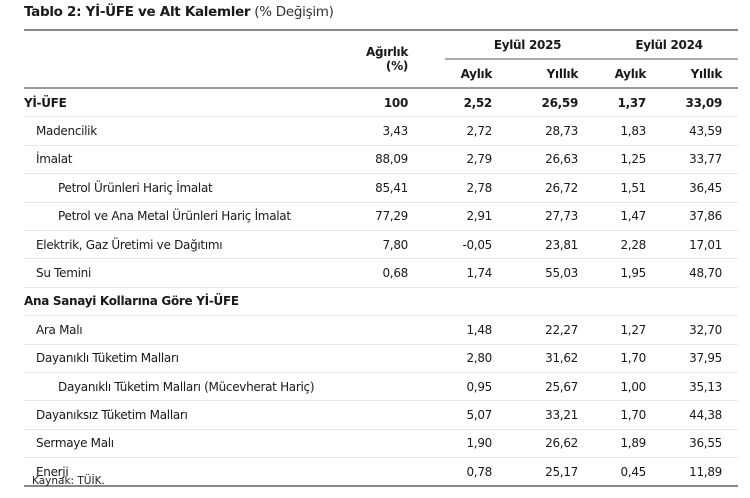 Image resolution: width=750 pixels, height=498 pixels. I want to click on header-annual-2025: Yıllık, so click(560, 74).